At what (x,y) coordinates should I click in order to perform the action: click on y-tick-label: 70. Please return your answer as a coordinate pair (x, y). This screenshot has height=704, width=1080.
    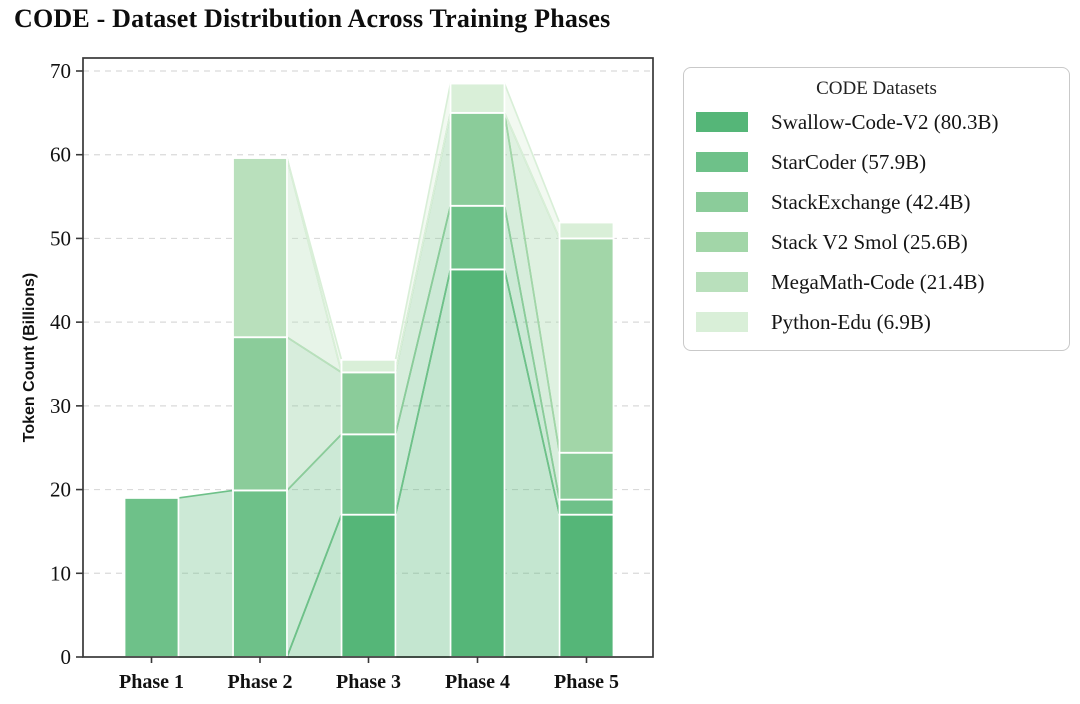
    Looking at the image, I should click on (60, 71).